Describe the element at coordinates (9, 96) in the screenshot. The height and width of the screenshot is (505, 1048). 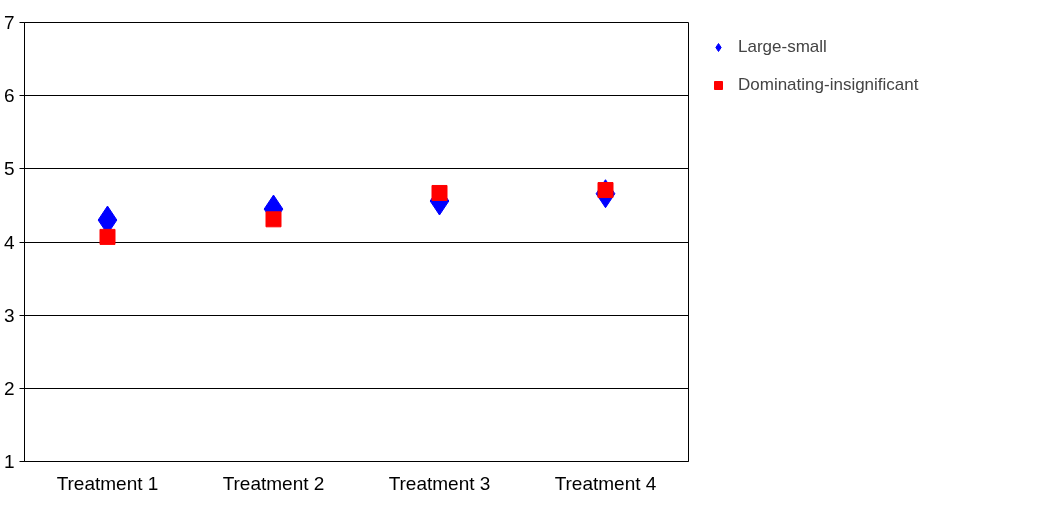
I see `y-tick-label: 6` at that location.